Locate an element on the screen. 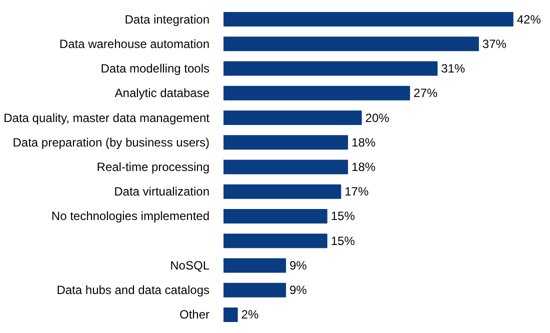 This screenshot has height=333, width=550. y-tick-label: Data preparation (by business users) is located at coordinates (111, 142).